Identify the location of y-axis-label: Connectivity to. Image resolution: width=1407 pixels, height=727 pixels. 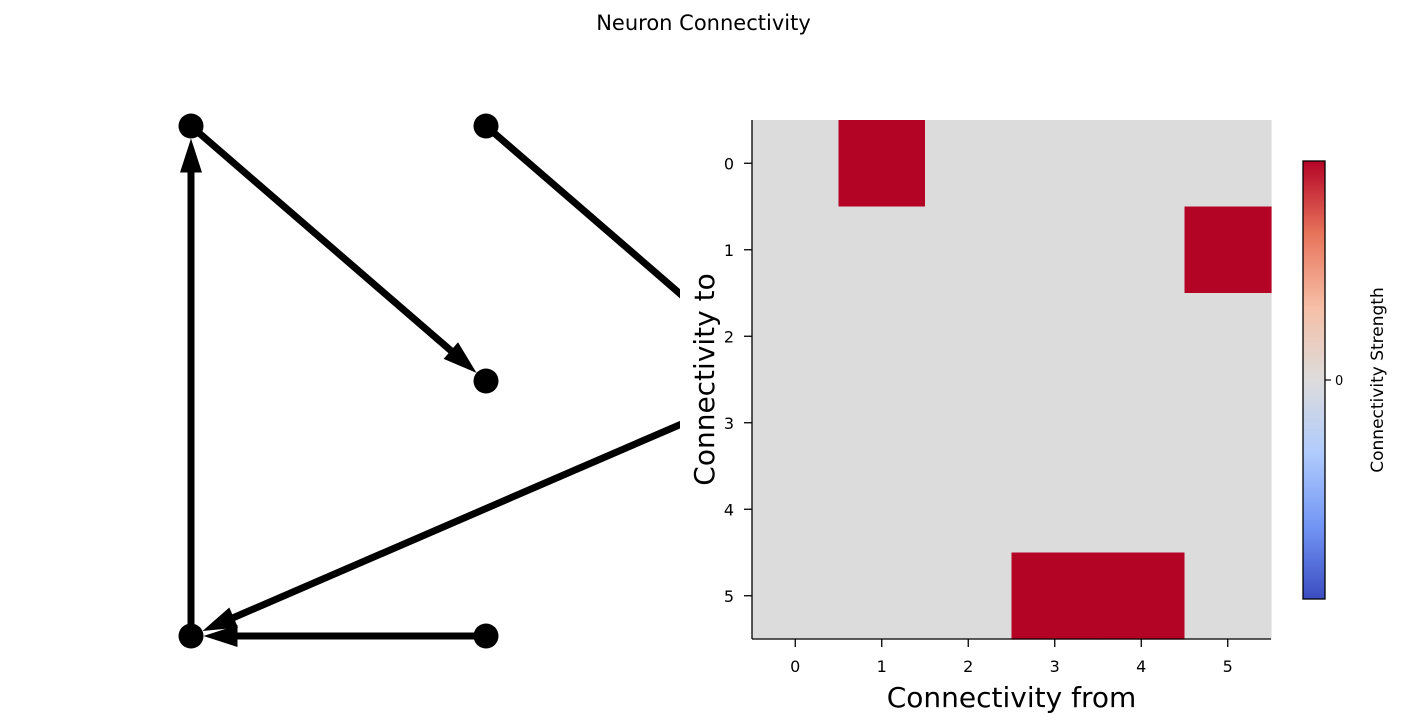
(704, 379).